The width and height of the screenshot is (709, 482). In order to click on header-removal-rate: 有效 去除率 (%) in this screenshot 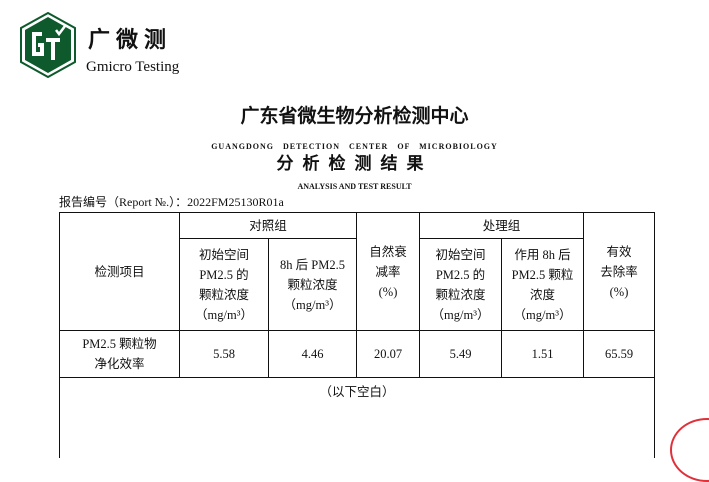, I will do `click(619, 271)`.